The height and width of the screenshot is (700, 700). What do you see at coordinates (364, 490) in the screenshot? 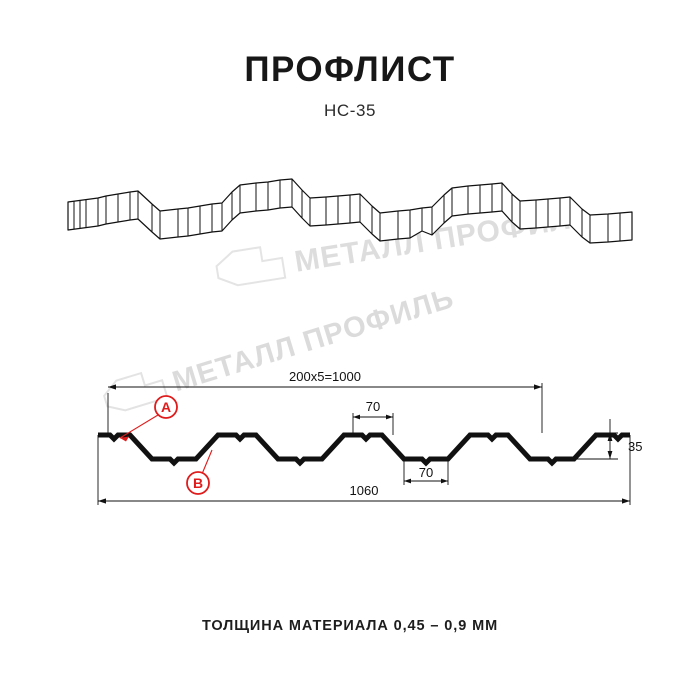
I see `dimension-label-overall-width: 1060` at bounding box center [364, 490].